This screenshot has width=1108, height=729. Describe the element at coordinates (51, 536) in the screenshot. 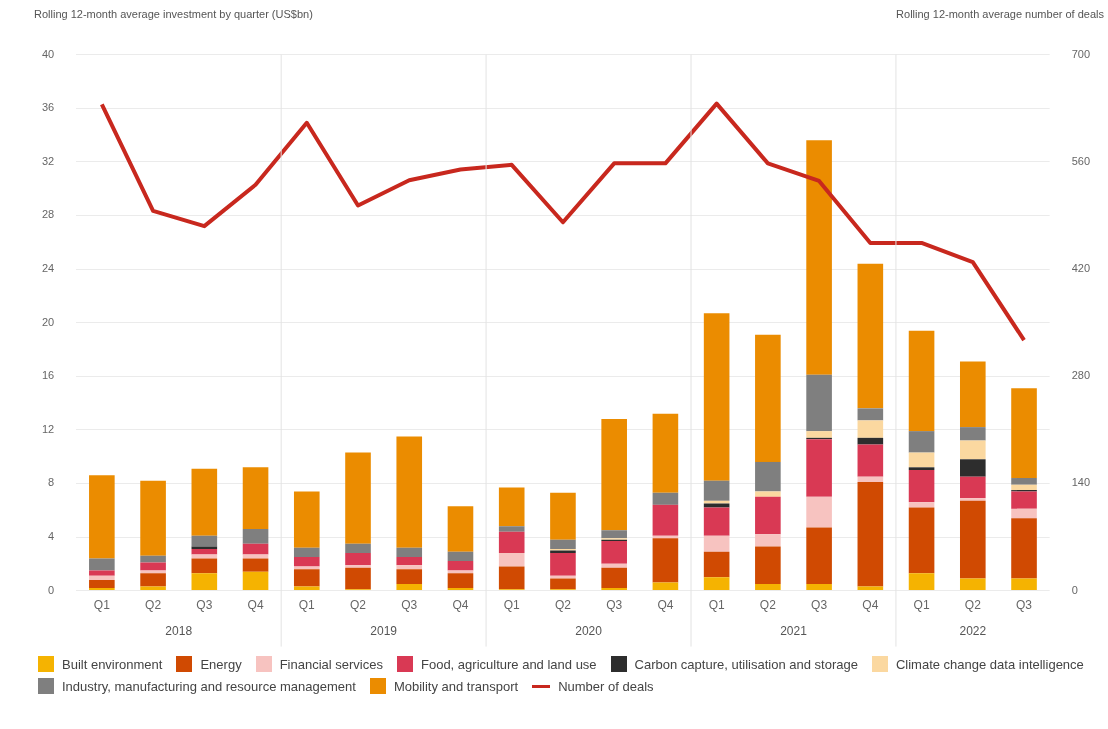

I see `y-tick-label: 4` at that location.